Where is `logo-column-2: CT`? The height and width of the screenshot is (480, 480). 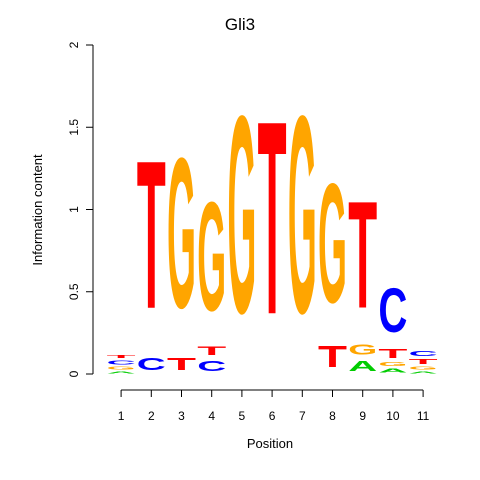 logo-column-2: CT is located at coordinates (151, 245).